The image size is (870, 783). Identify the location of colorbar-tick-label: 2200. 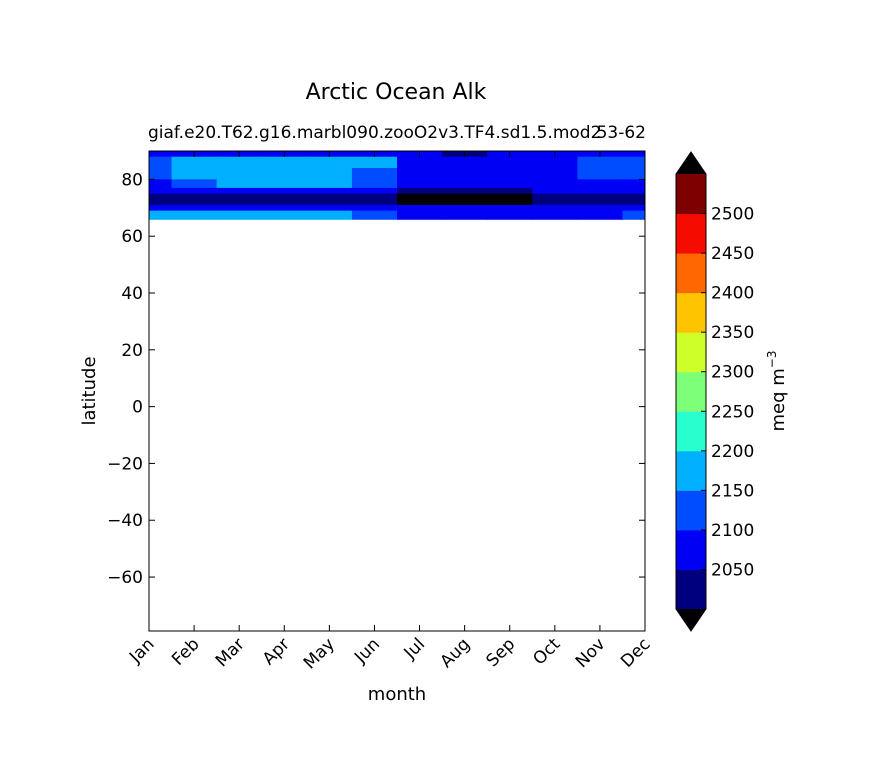
(732, 452).